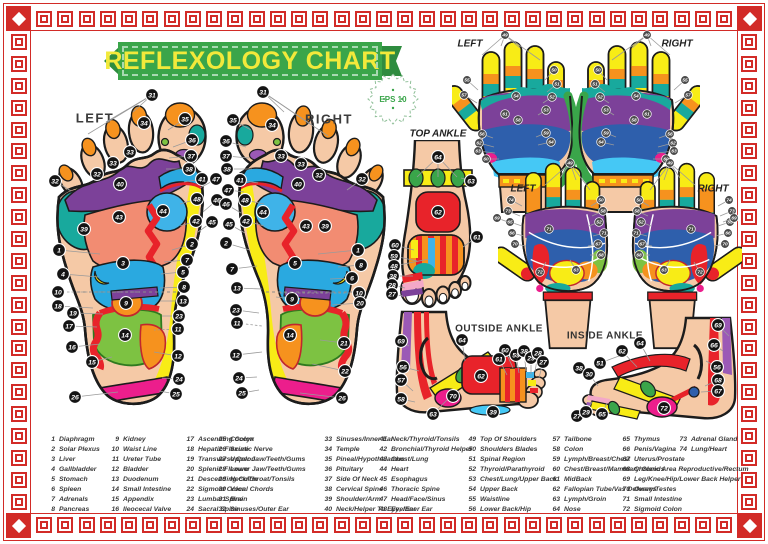  Describe the element at coordinates (190, 459) in the screenshot. I see `legend-item-number: 19` at that location.